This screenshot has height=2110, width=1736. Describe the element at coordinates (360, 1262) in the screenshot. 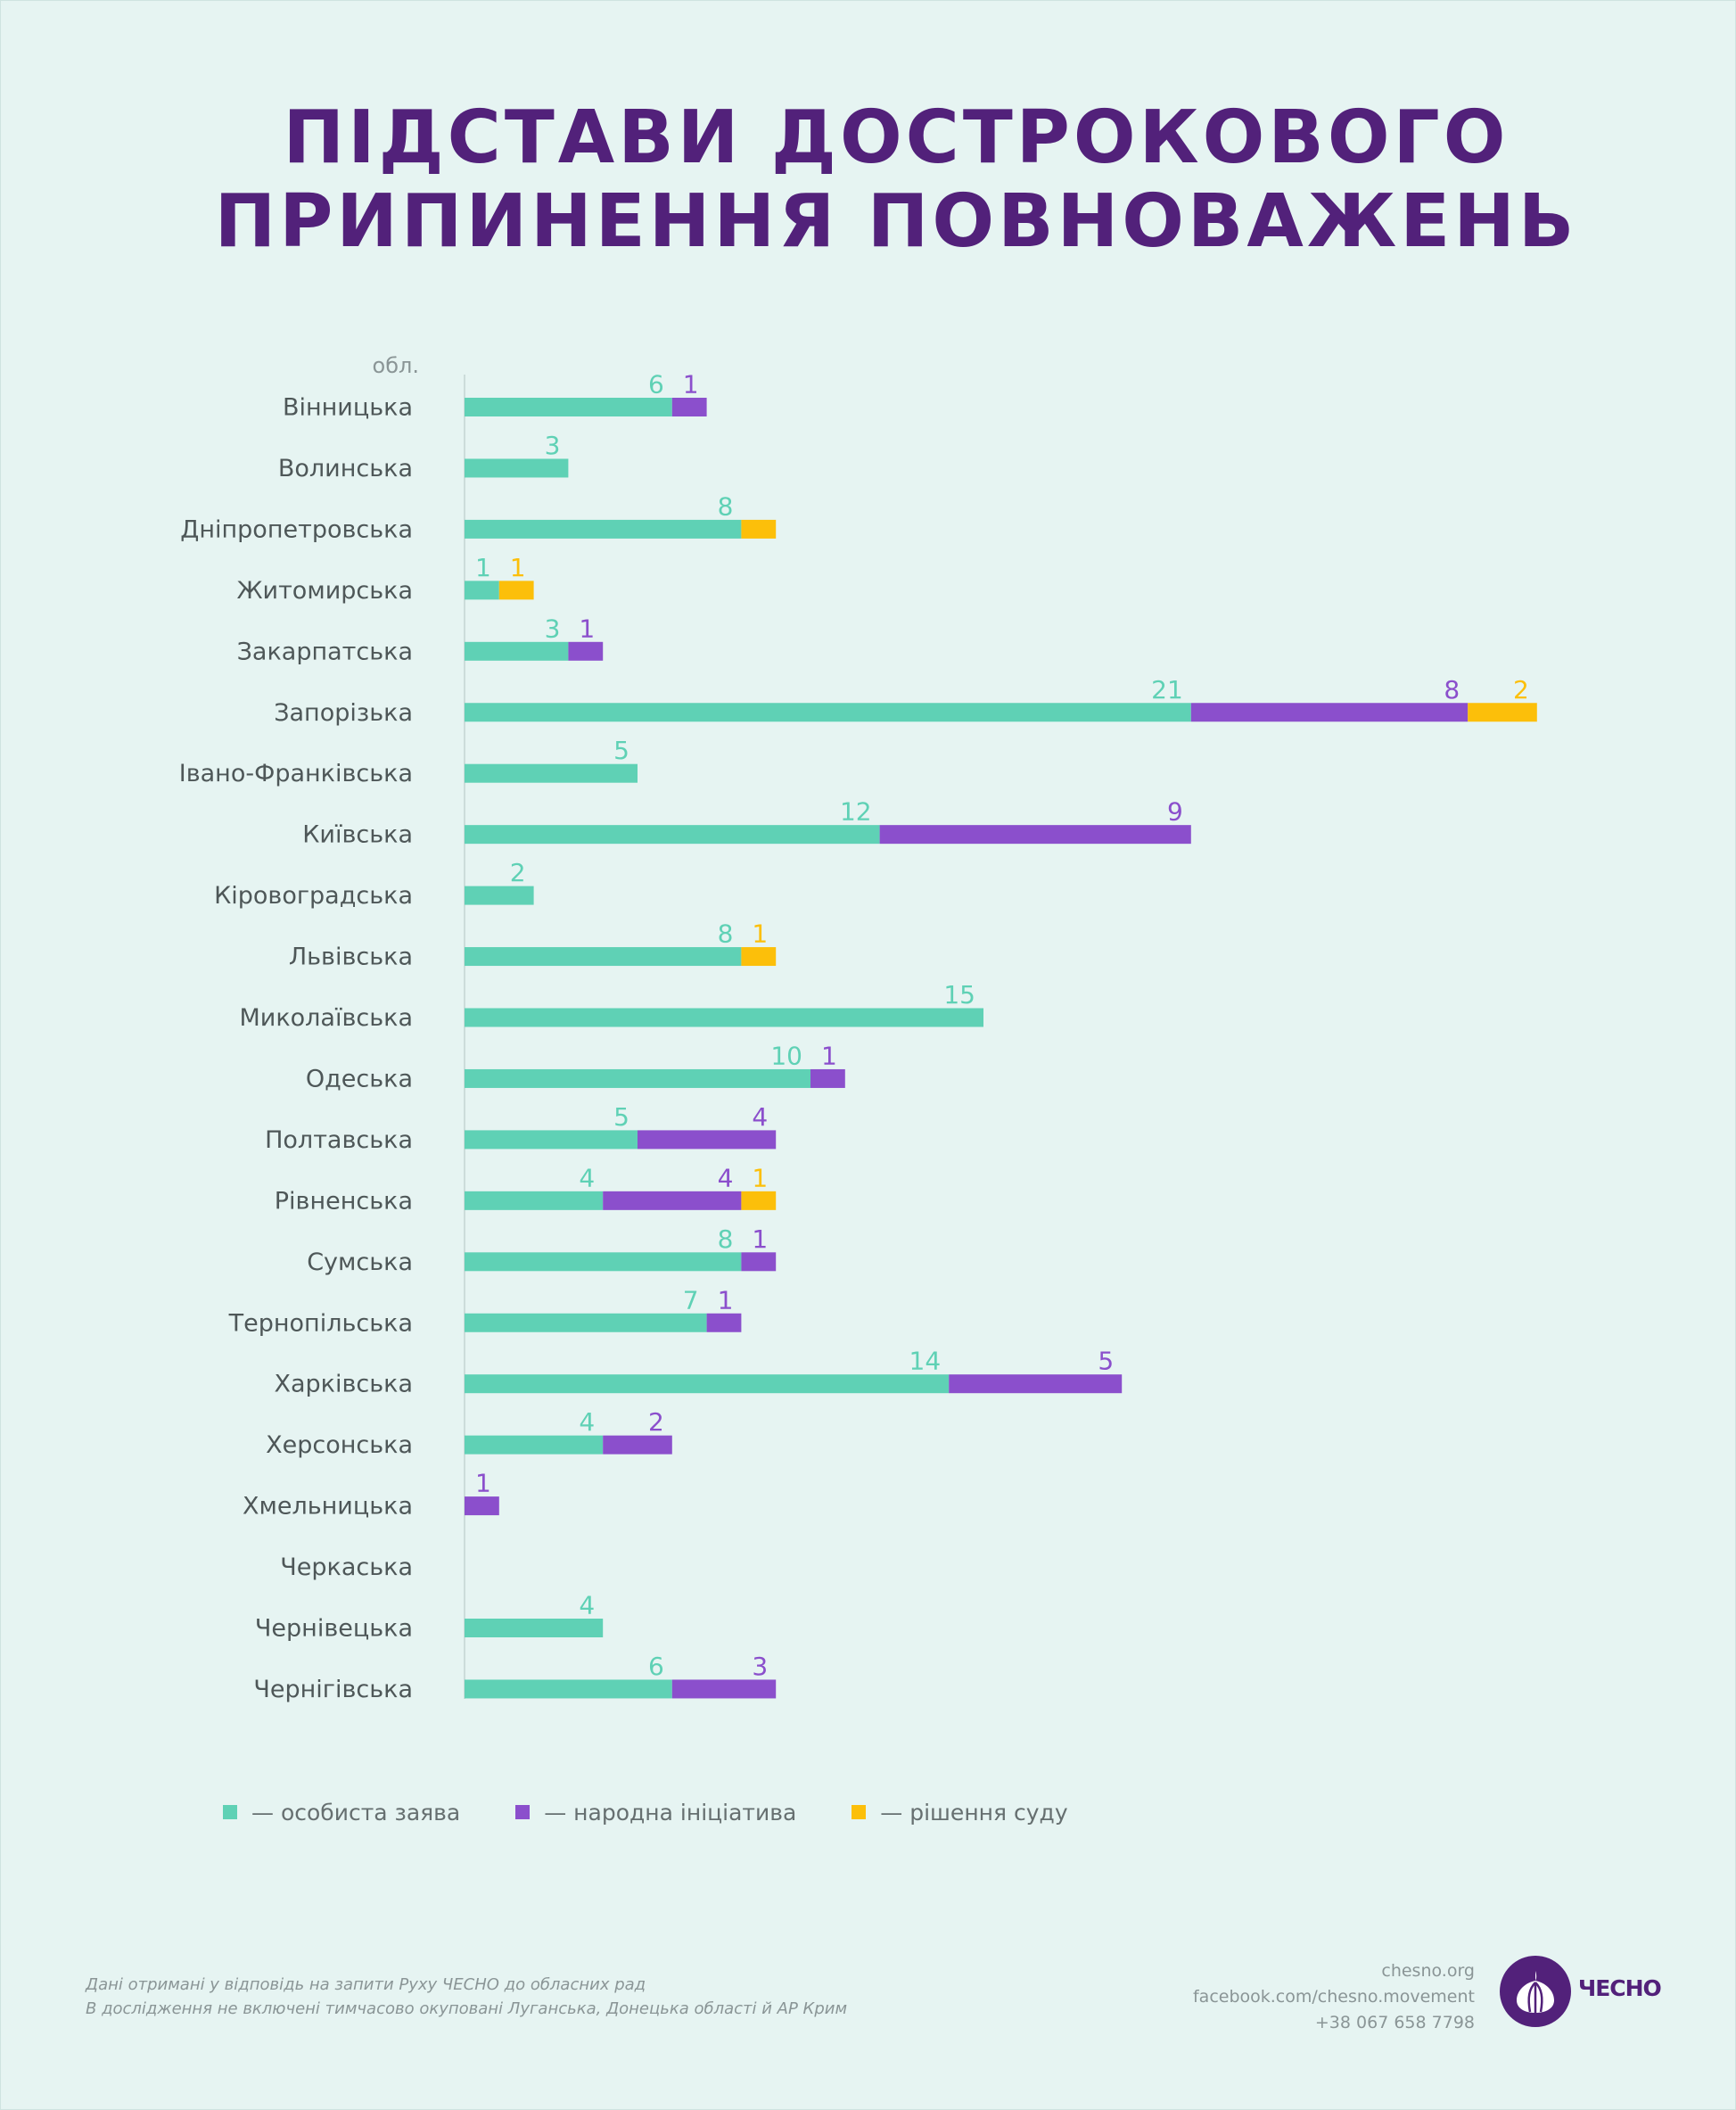

I see `category-label: Сумська` at that location.